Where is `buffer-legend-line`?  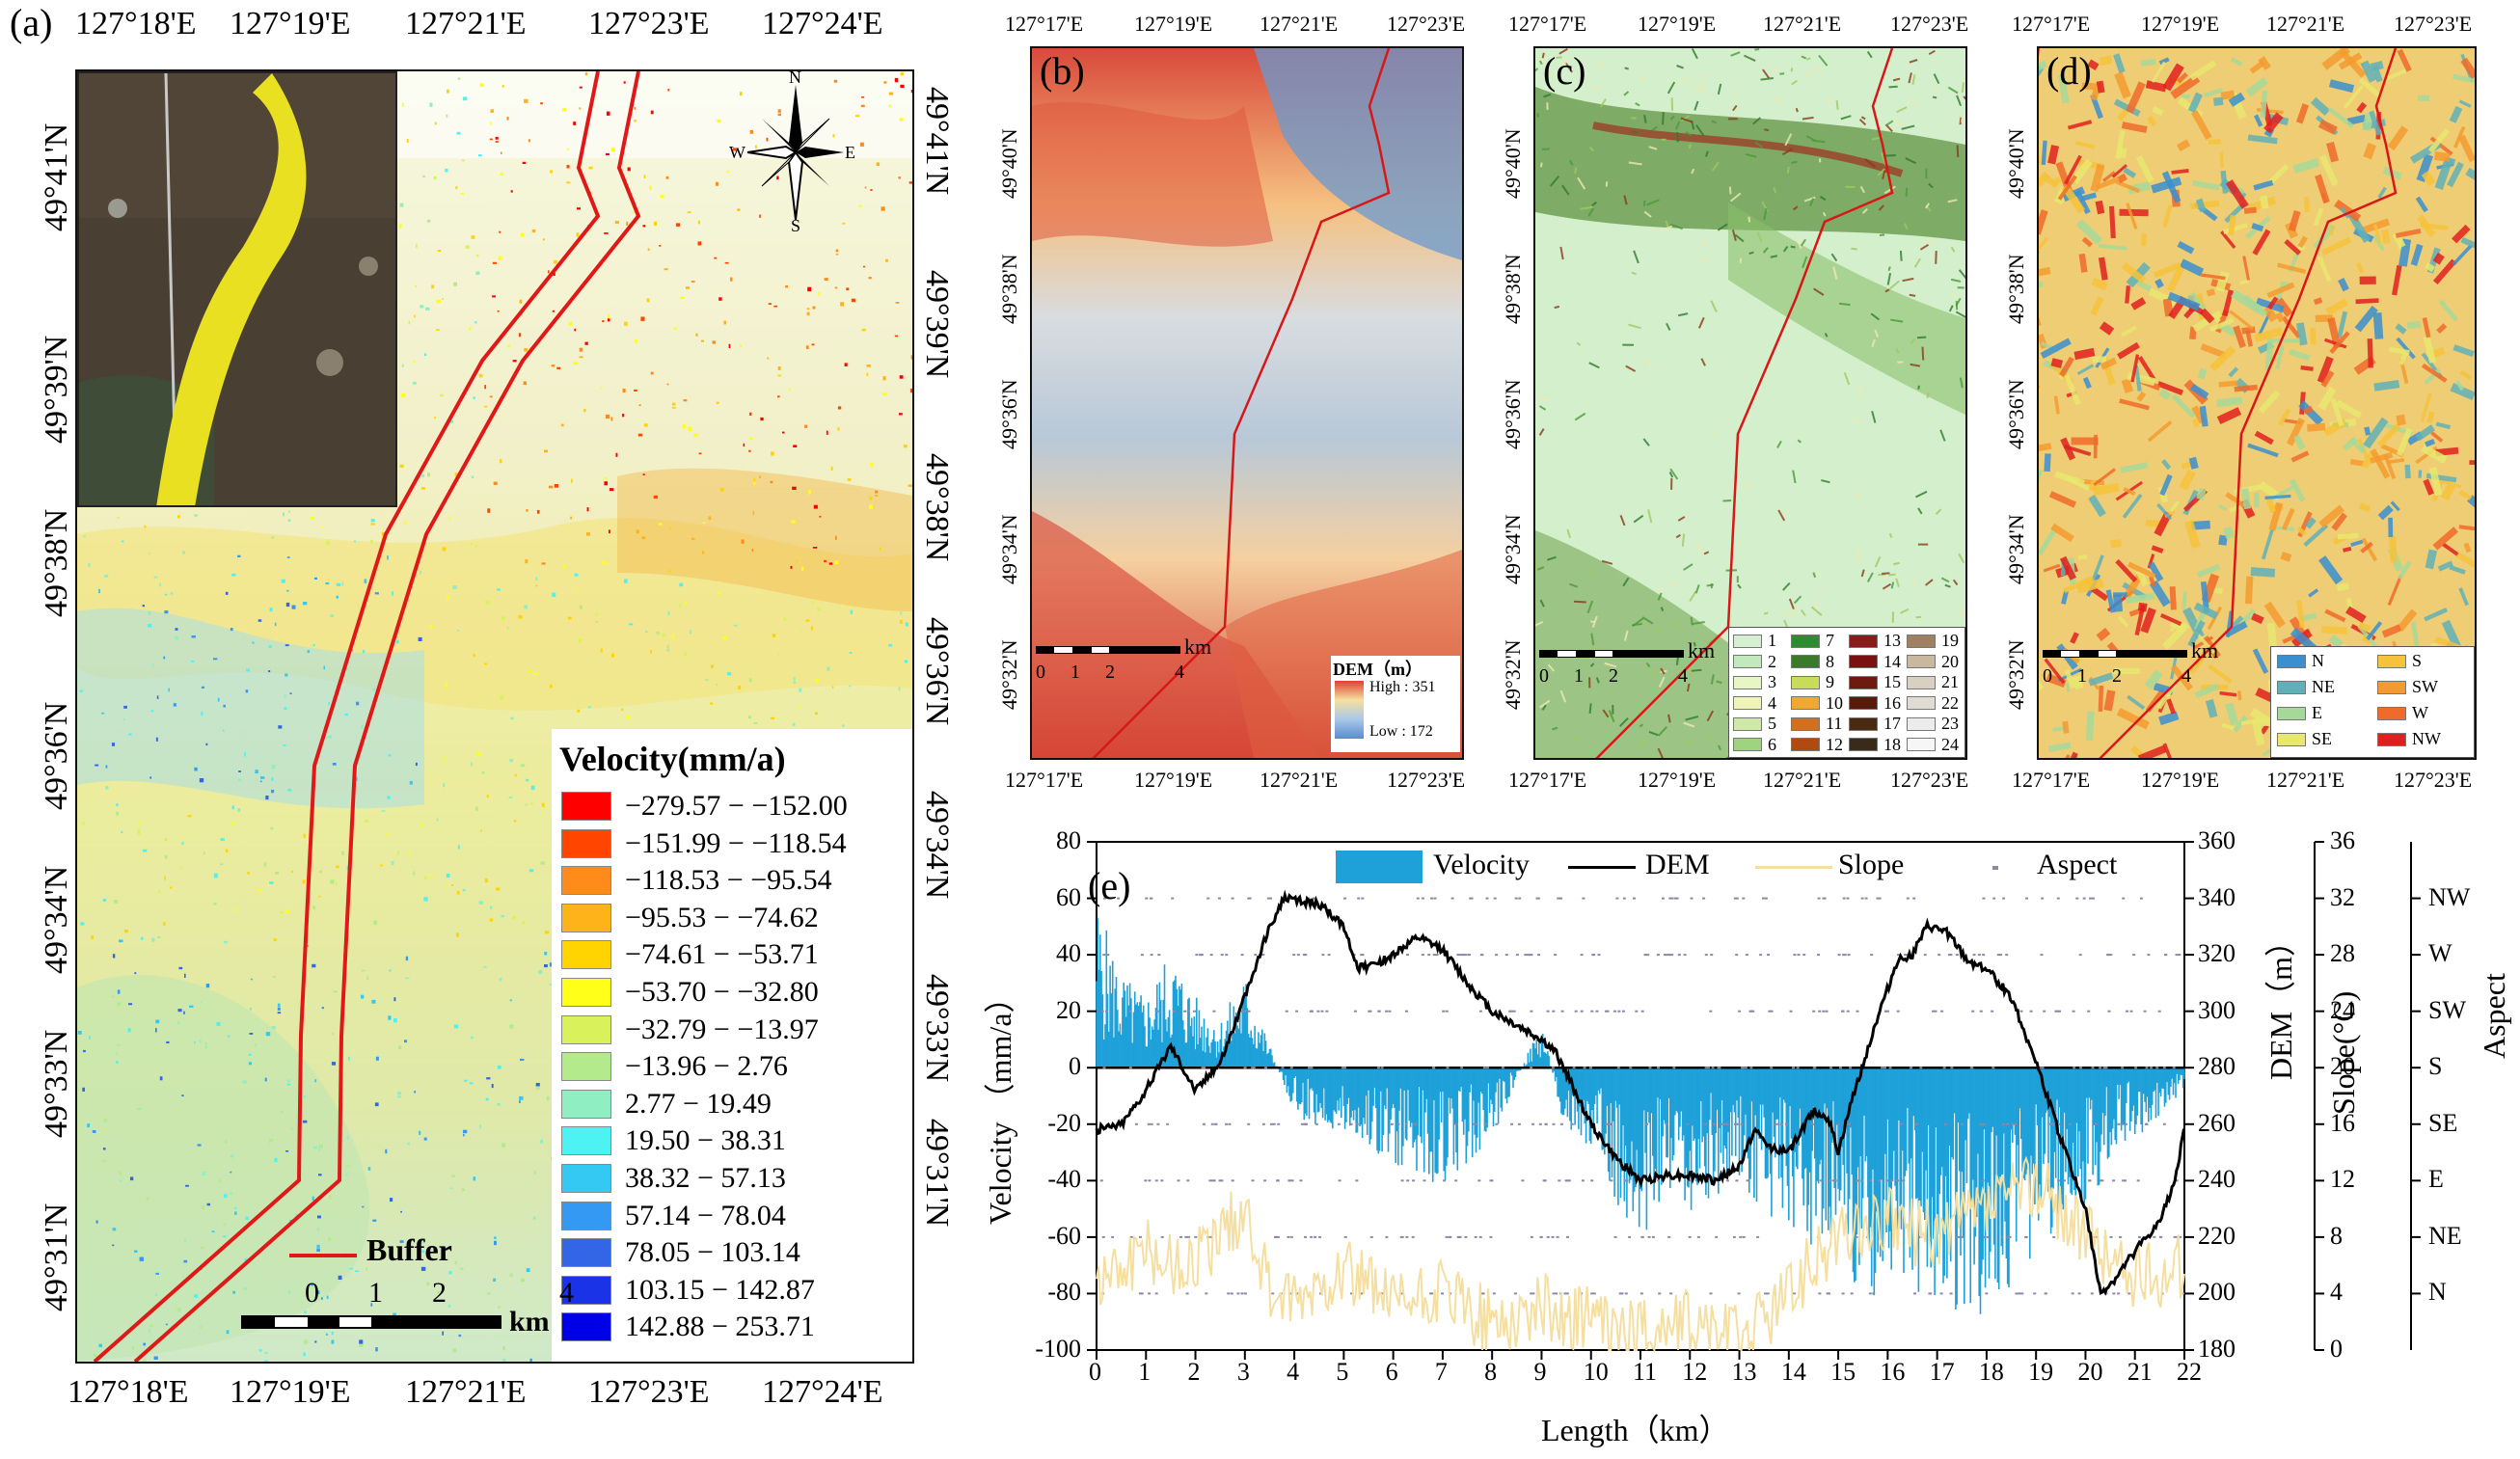
buffer-legend-line is located at coordinates (323, 1255).